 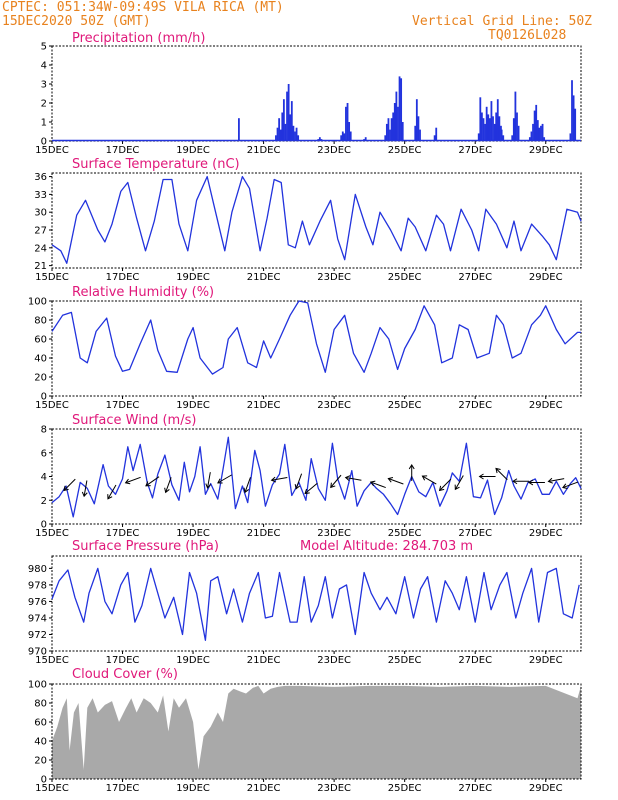 What do you see at coordinates (475, 533) in the screenshot?
I see `wind-xtick-label: 27DEC` at bounding box center [475, 533].